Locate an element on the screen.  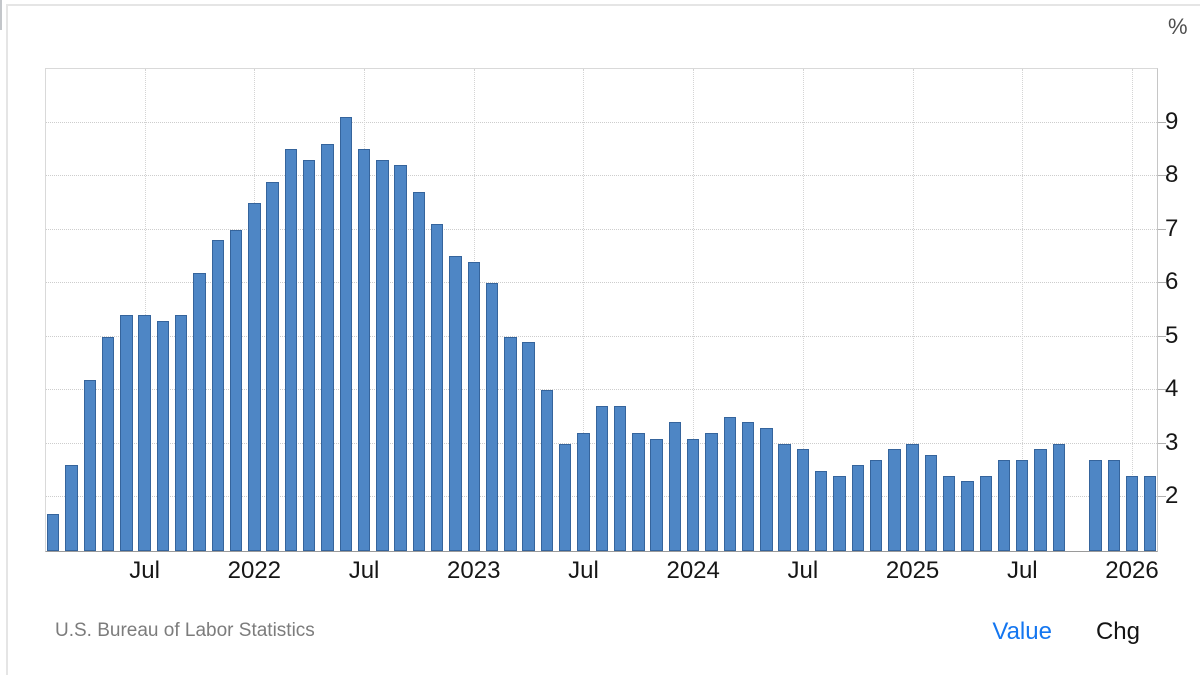
source-attribution: U.S. Bureau of Labor Statistics is located at coordinates (185, 630).